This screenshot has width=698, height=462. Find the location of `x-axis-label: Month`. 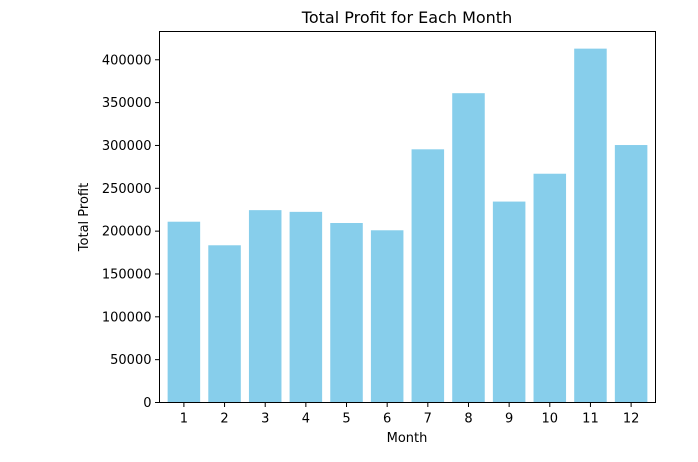

x-axis-label: Month is located at coordinates (407, 438).